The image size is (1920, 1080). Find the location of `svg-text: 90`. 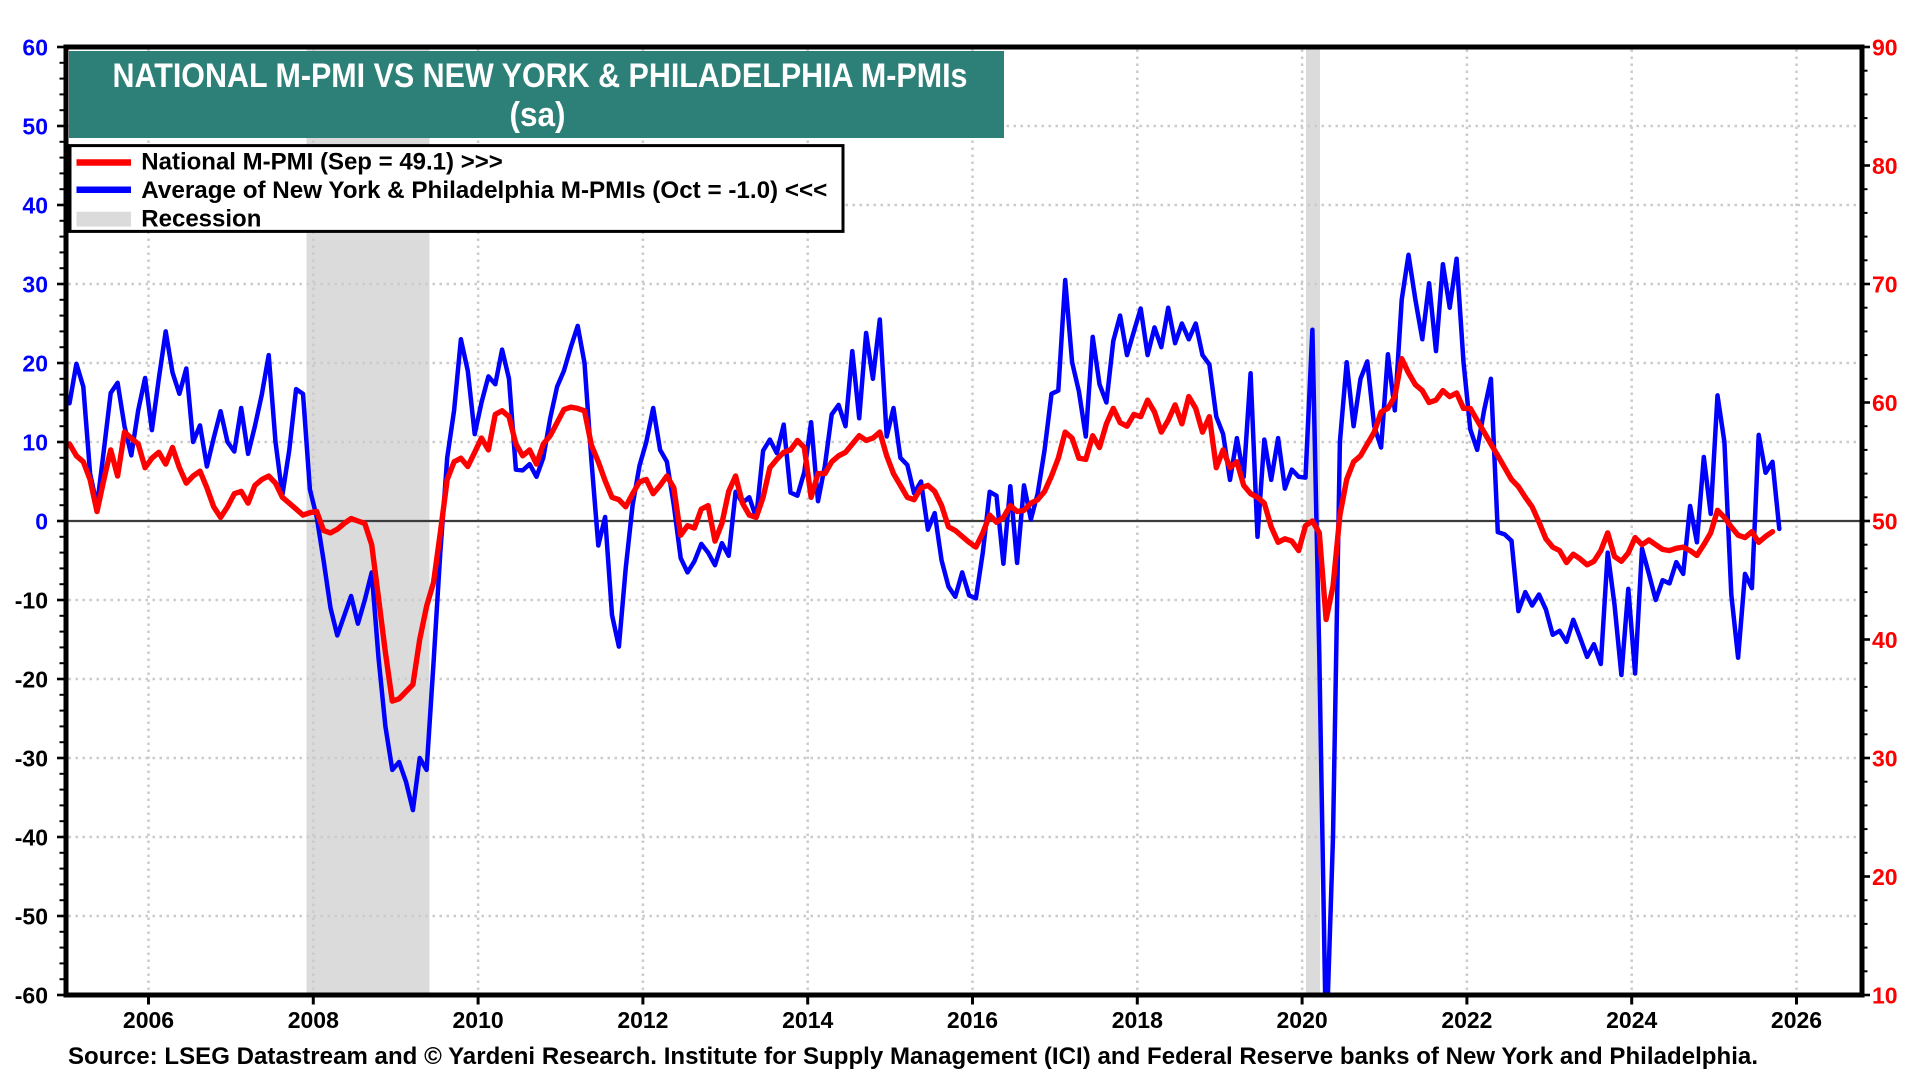

svg-text: 90 is located at coordinates (1885, 48).